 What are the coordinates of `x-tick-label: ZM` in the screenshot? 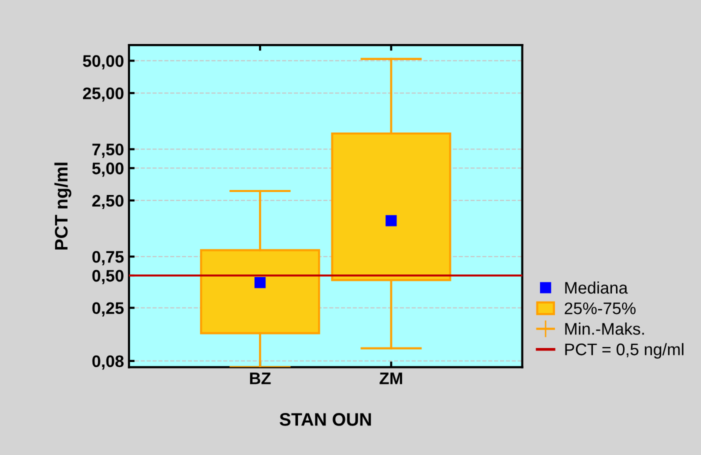 It's located at (391, 378).